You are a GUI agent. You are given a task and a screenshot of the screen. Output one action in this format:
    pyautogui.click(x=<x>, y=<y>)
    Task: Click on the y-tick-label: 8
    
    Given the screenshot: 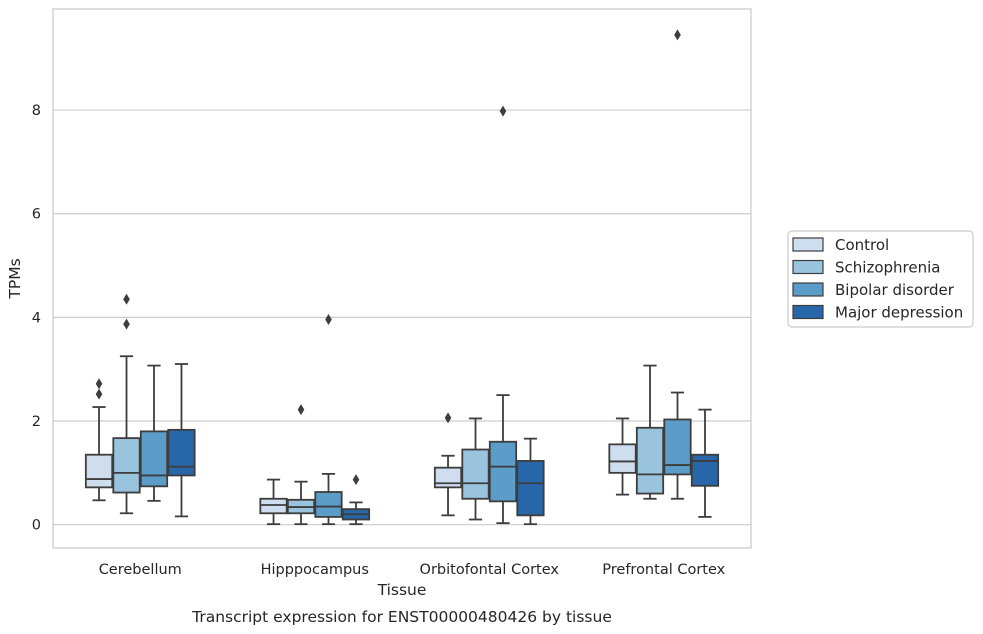 What is the action you would take?
    pyautogui.click(x=36, y=111)
    